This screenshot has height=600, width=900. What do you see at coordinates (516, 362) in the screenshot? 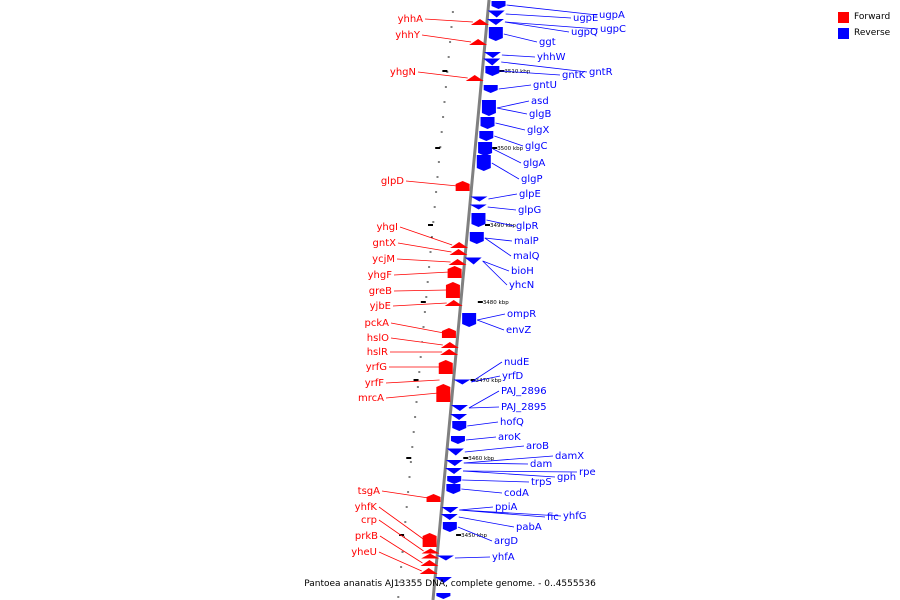
I see `gene-label: nudE` at bounding box center [516, 362].